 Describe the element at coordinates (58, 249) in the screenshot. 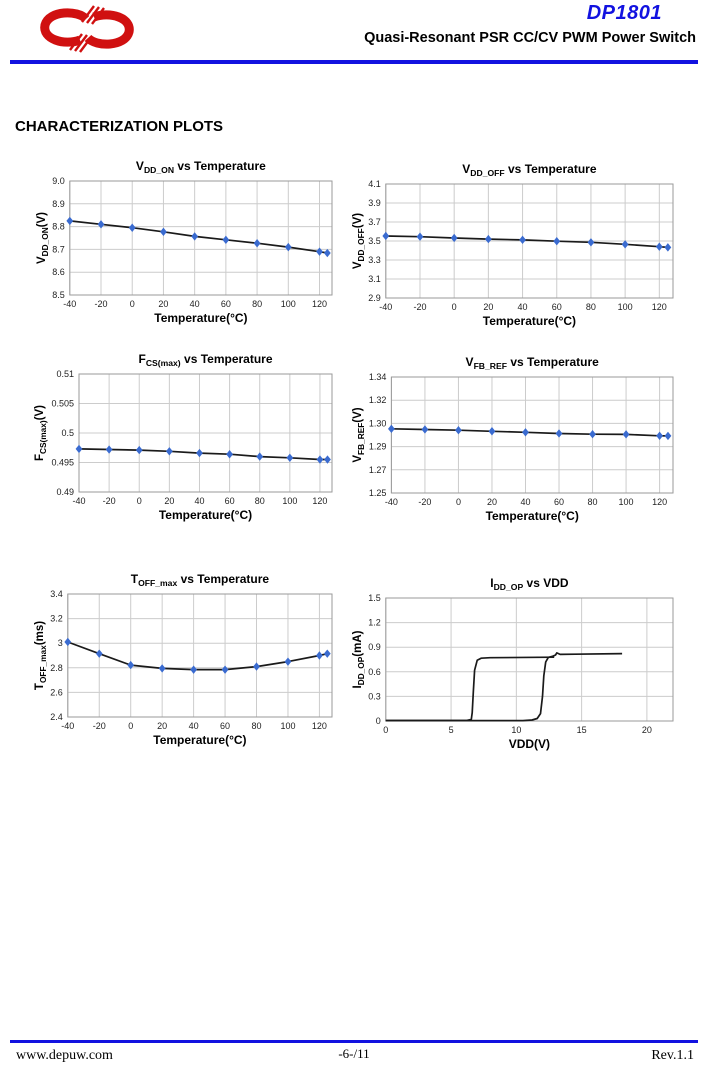

I see `svg-text: 8.7` at that location.